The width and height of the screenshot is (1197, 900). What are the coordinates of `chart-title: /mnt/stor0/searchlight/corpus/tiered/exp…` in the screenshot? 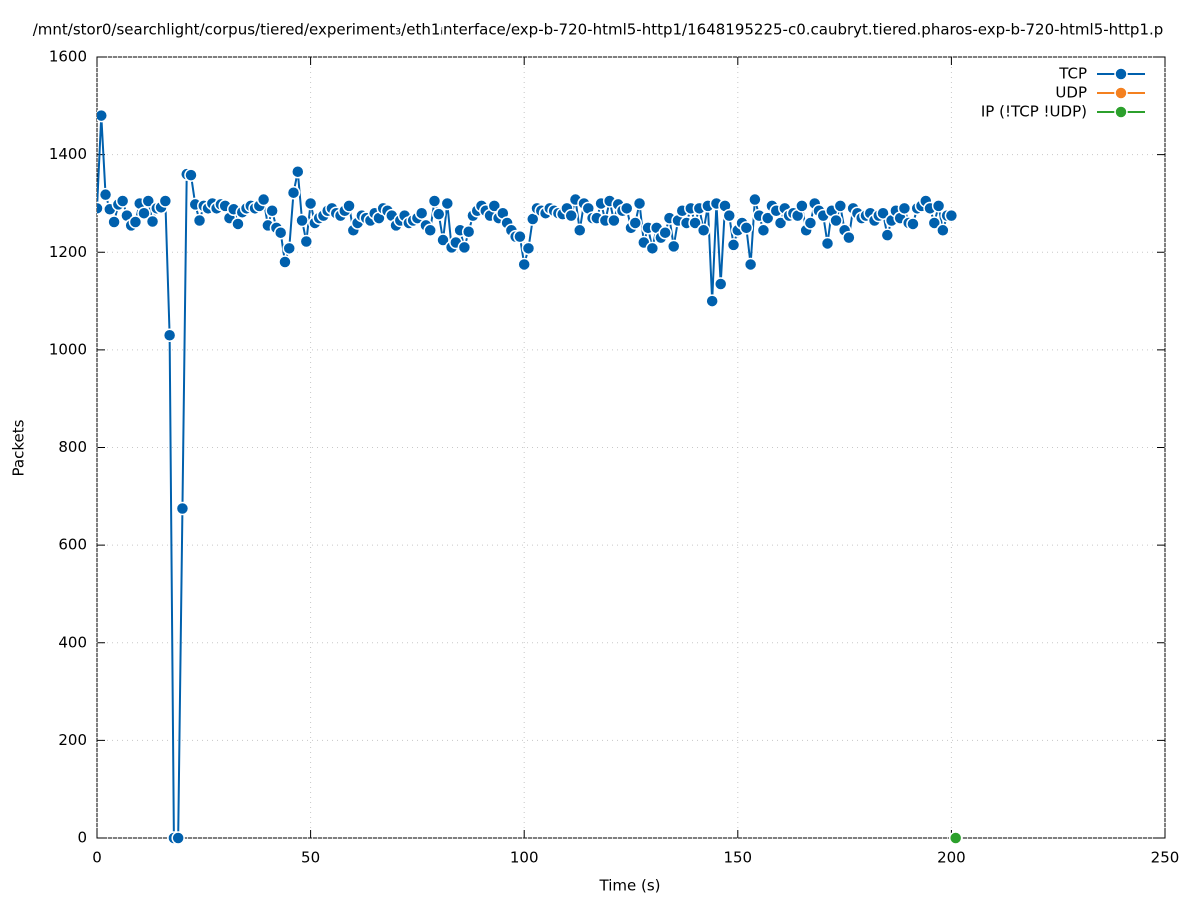 It's located at (598, 30).